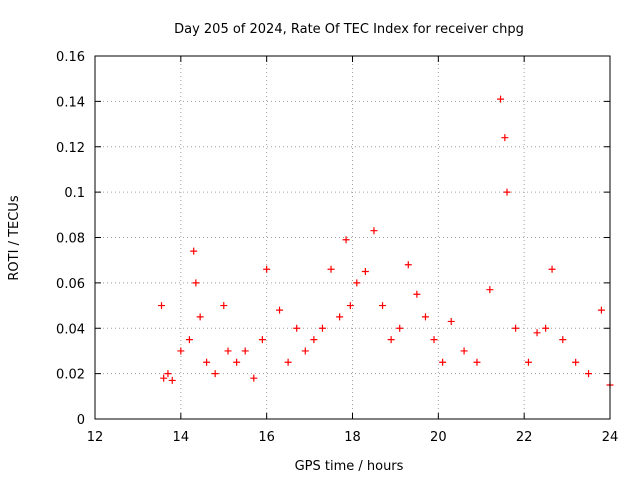  I want to click on y-tick-label: 0, so click(81, 420).